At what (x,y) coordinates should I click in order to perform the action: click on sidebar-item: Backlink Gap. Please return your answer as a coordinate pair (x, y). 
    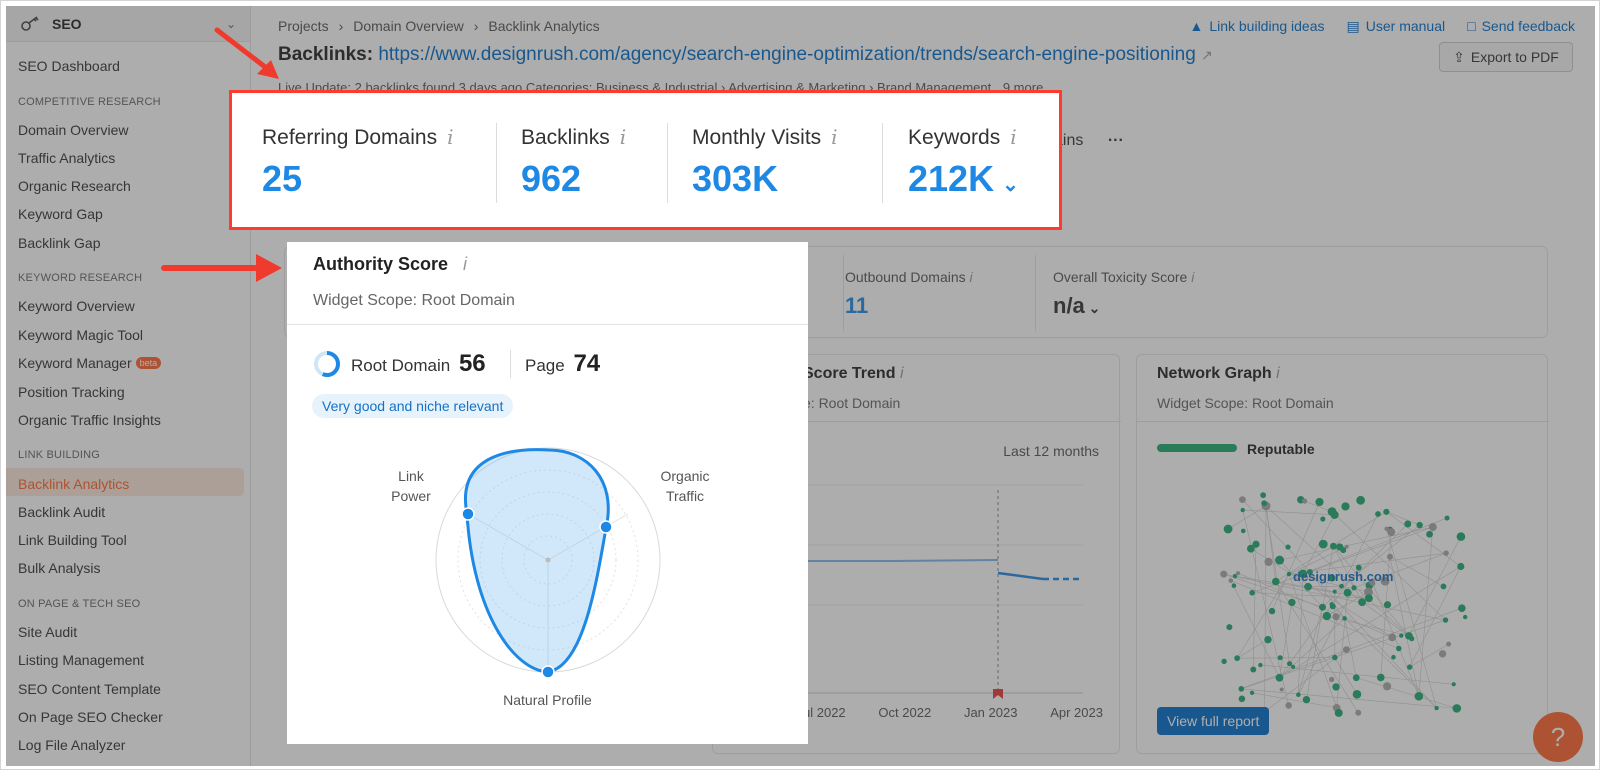
    Looking at the image, I should click on (59, 243).